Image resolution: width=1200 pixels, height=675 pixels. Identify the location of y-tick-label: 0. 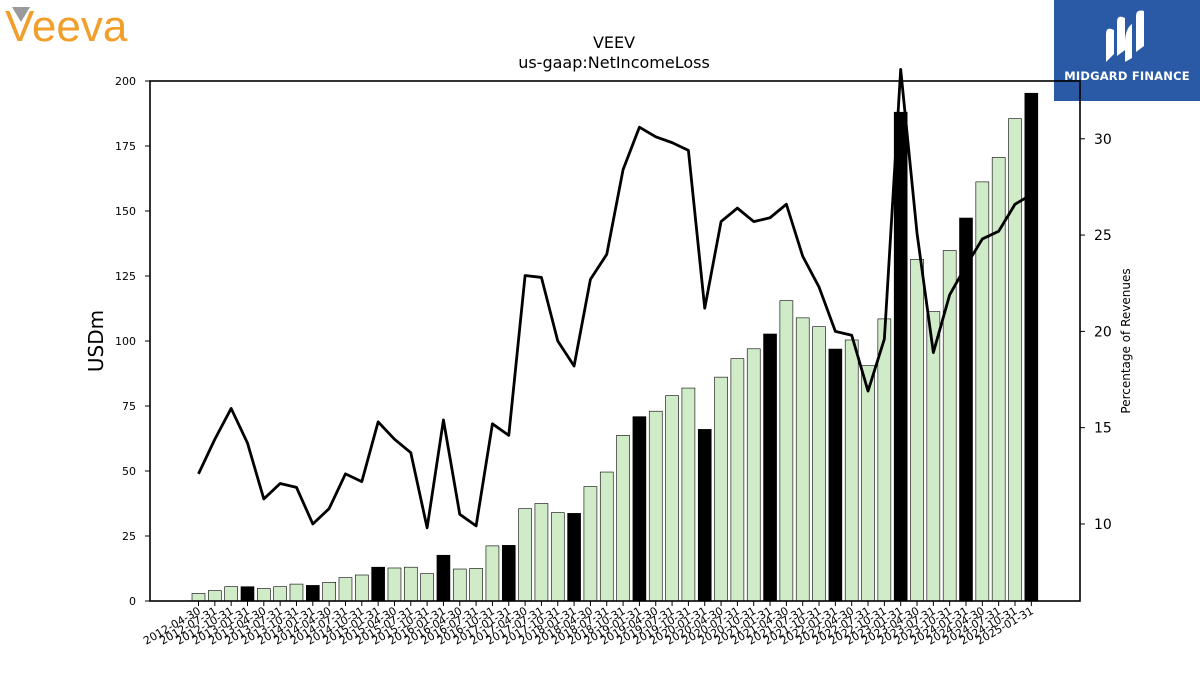
(132, 601).